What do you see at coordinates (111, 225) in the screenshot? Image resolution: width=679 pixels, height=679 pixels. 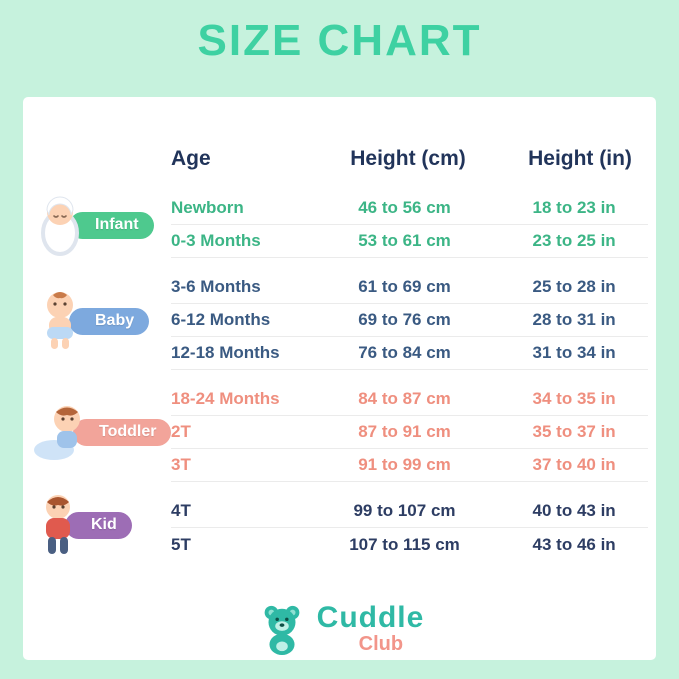 I see `group-label: Infant` at bounding box center [111, 225].